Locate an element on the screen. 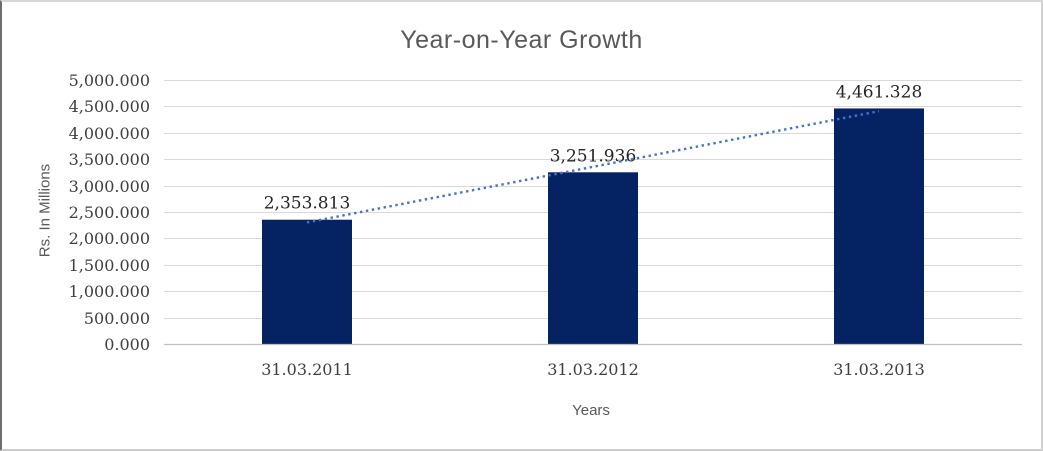 This screenshot has height=451, width=1043. y-tick-label: 2,000.000 is located at coordinates (109, 238).